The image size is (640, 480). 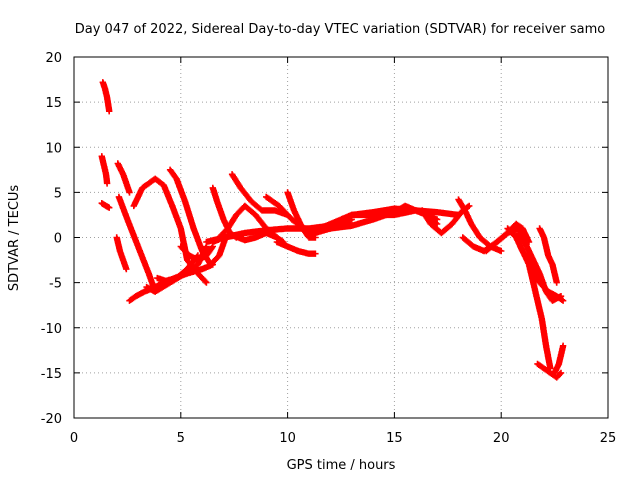 I want to click on y-tick-label: 15, so click(x=53, y=103).